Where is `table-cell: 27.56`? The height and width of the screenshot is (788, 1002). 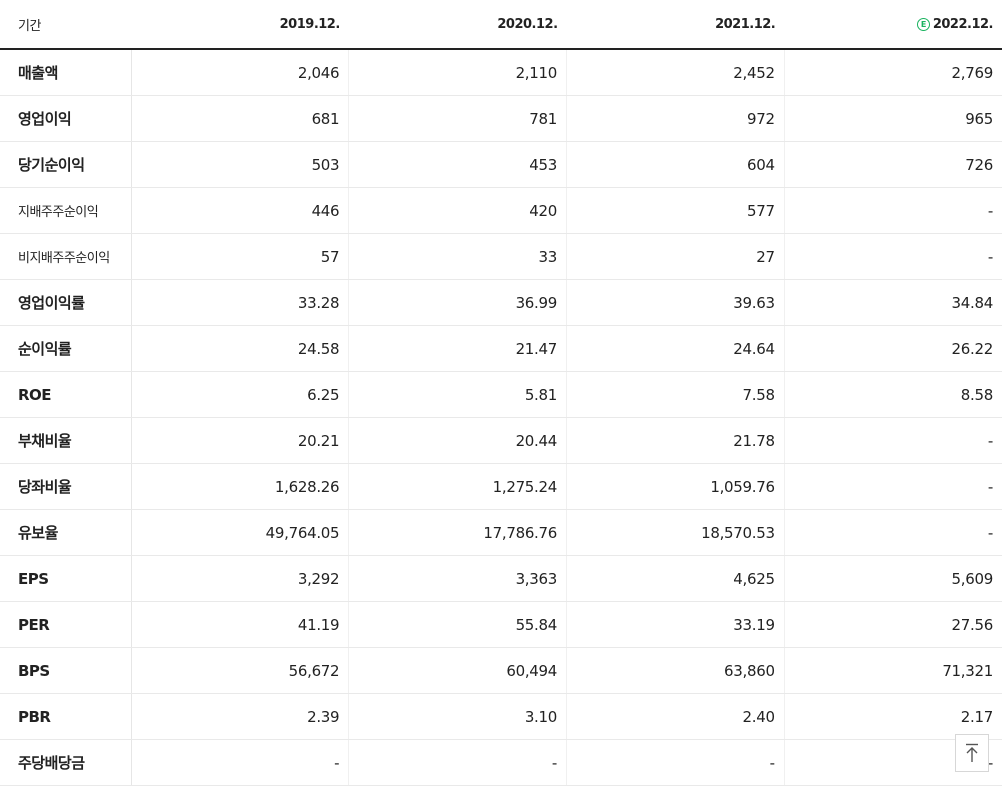 table-cell: 27.56 is located at coordinates (892, 624).